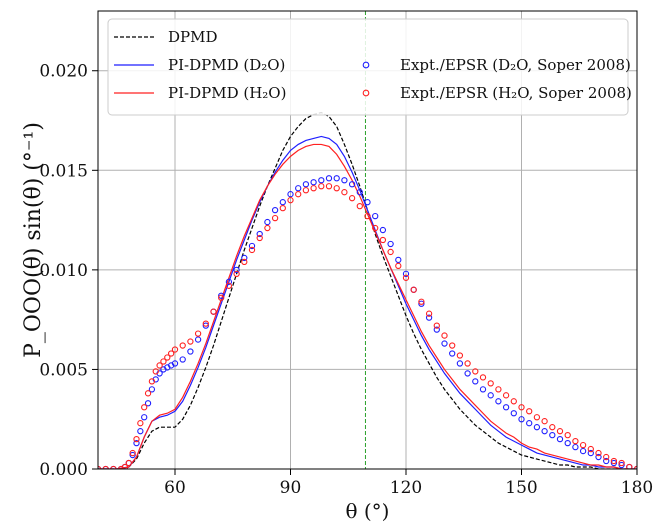 This screenshot has width=664, height=532. I want to click on y-tick-label: 0.010, so click(63, 271).